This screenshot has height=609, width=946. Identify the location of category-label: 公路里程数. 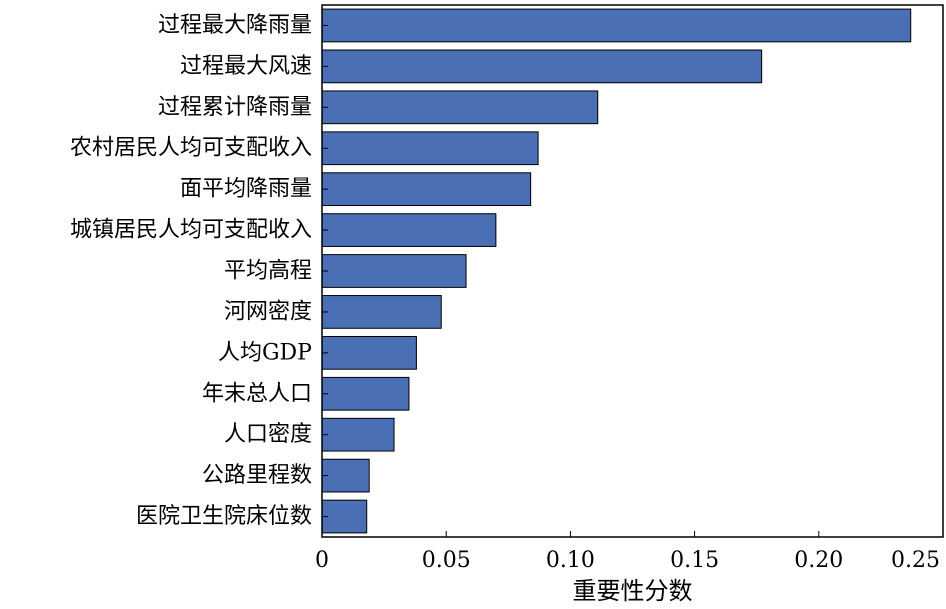
(257, 475).